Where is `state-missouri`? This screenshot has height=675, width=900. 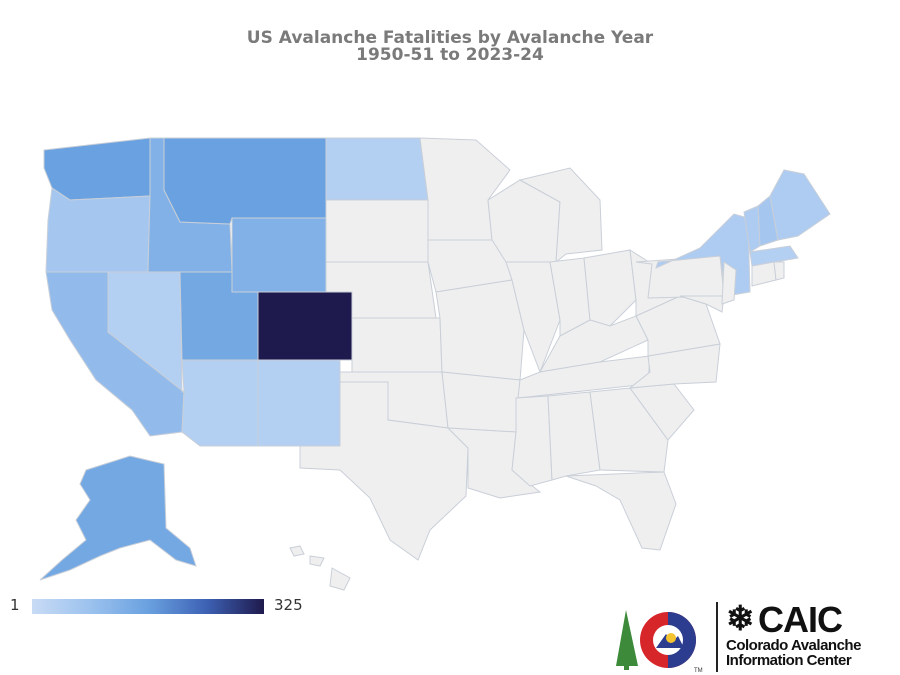 state-missouri is located at coordinates (480, 330).